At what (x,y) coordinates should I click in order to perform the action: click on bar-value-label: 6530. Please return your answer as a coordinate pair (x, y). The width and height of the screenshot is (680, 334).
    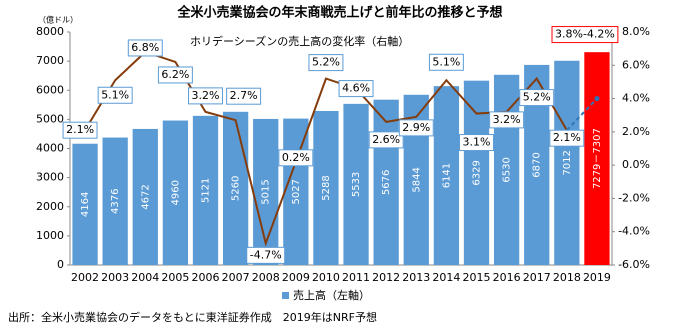
    Looking at the image, I should click on (507, 169).